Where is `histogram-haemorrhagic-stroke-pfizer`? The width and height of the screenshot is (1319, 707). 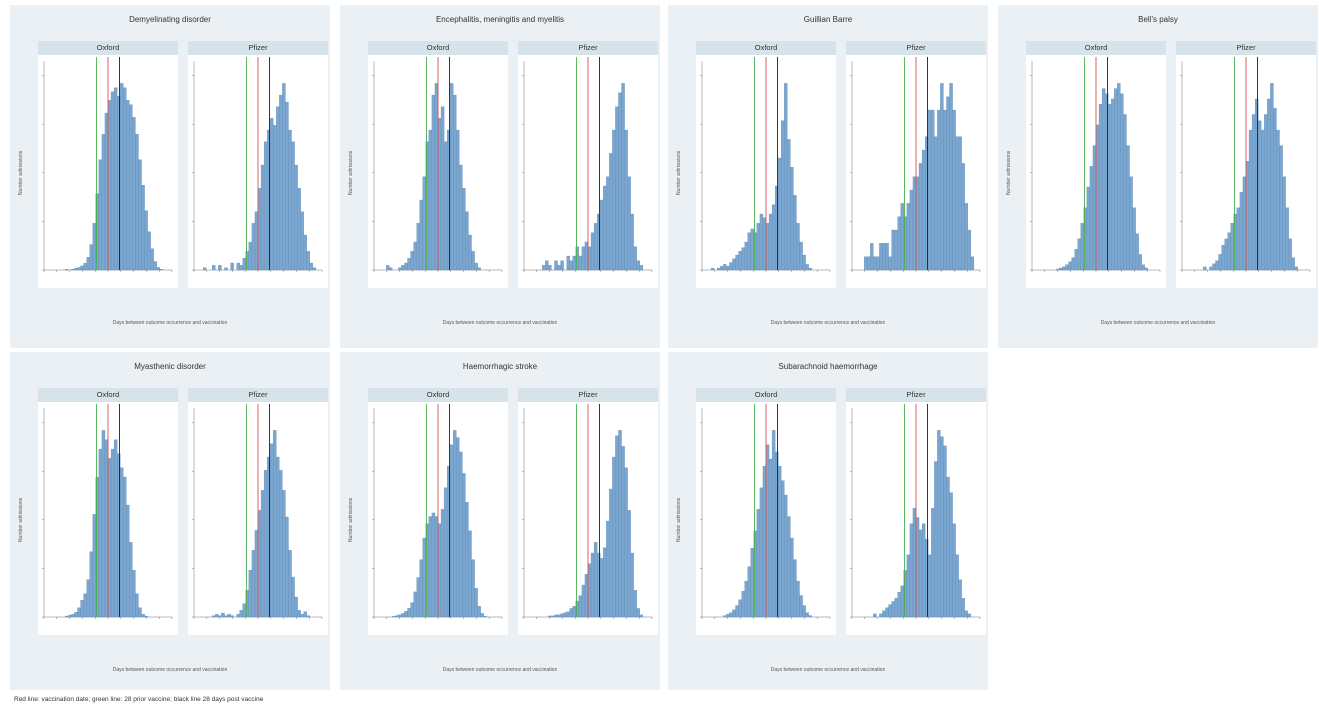 histogram-haemorrhagic-stroke-pfizer is located at coordinates (587, 511).